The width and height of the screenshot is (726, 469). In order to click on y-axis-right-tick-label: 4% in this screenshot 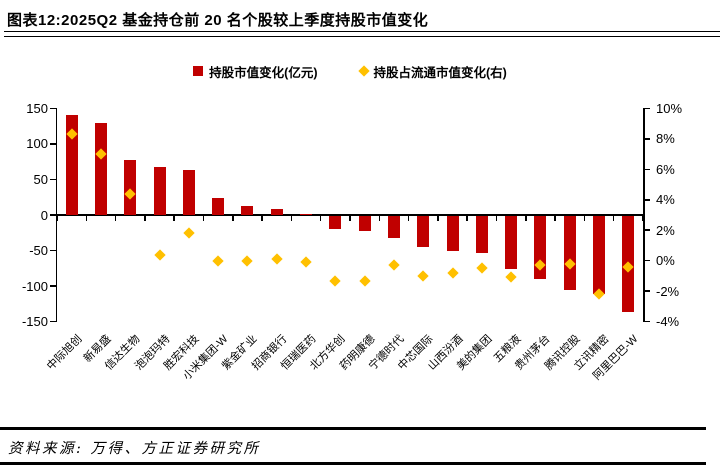, I will do `click(665, 200)`.